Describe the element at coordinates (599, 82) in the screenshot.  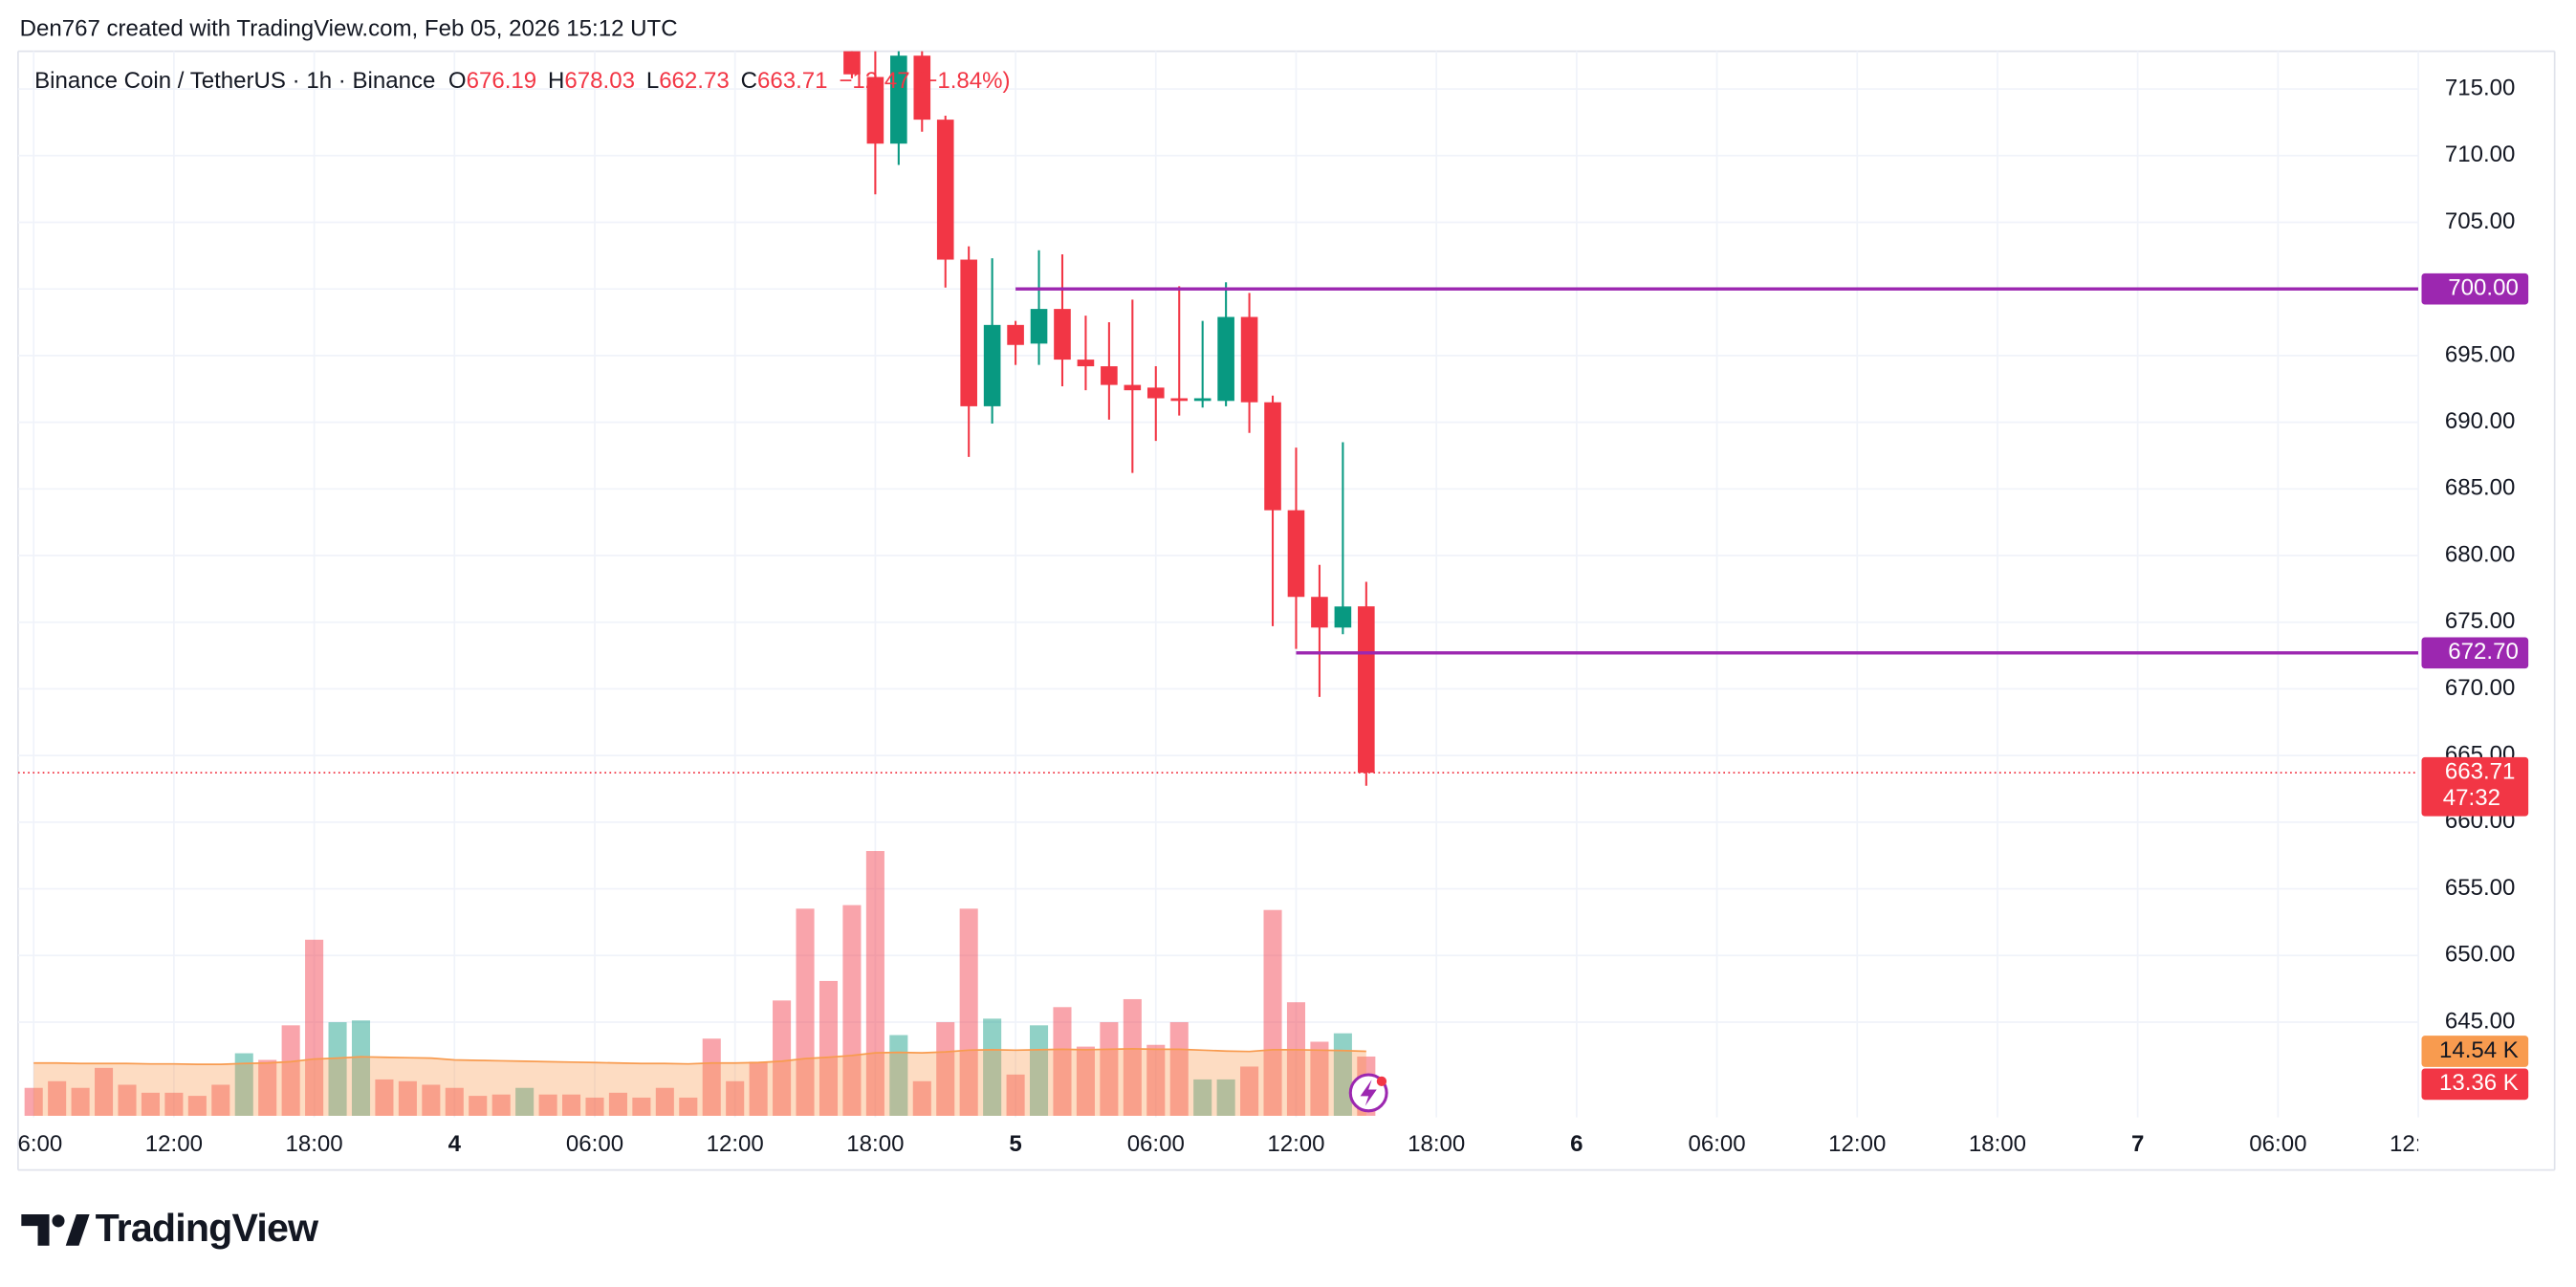
I see `ohlc-value: 678.03` at that location.